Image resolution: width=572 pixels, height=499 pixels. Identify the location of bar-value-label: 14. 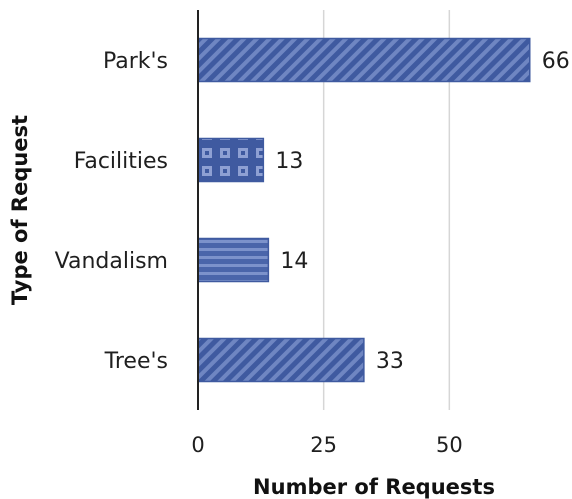
(294, 261).